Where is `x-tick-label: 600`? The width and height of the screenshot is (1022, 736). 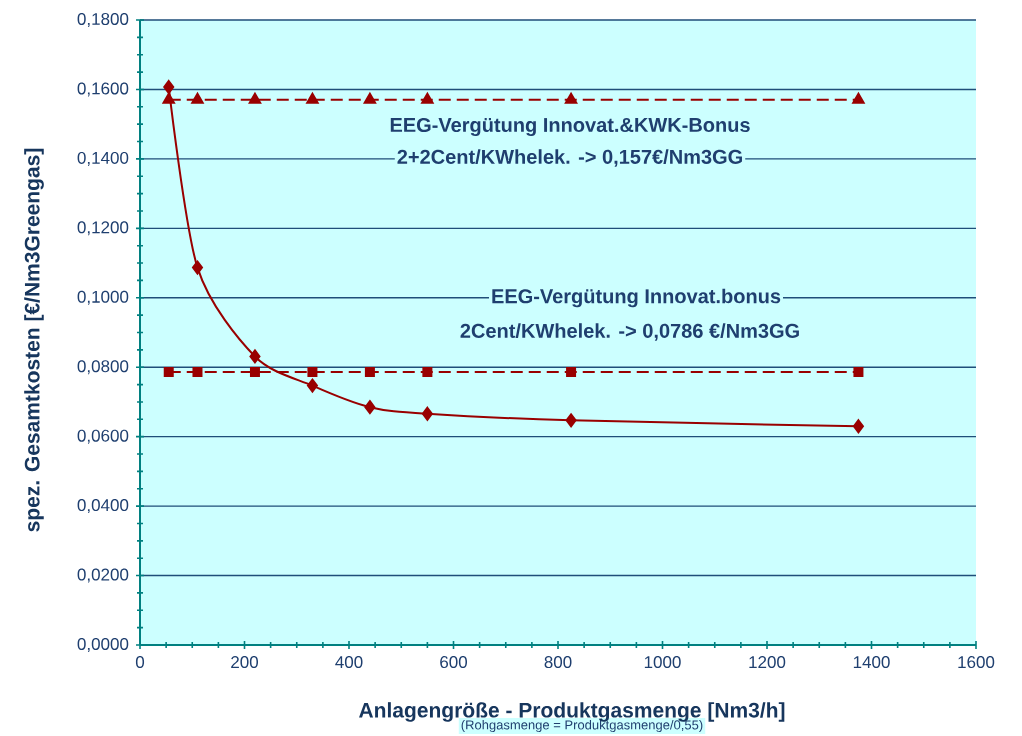 x-tick-label: 600 is located at coordinates (454, 662).